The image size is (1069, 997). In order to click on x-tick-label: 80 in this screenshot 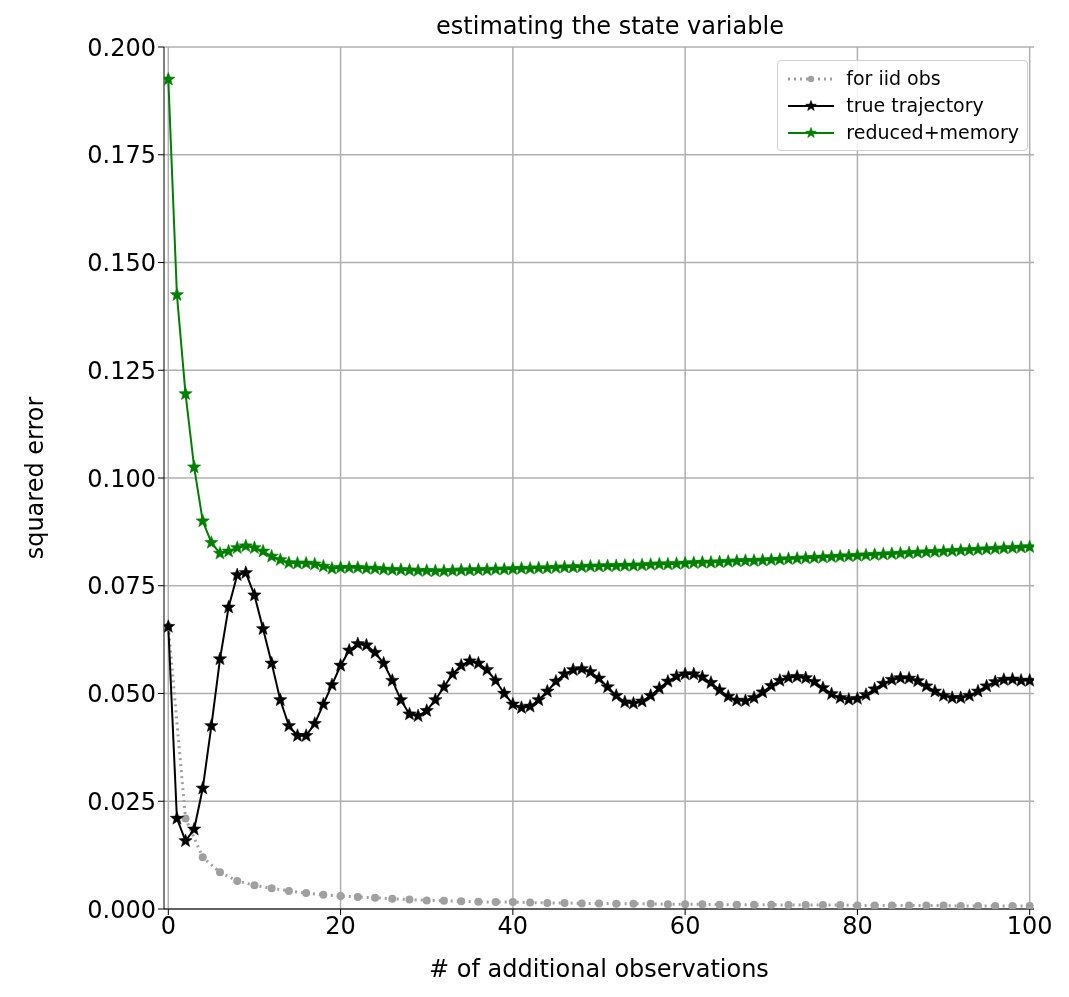, I will do `click(857, 926)`.